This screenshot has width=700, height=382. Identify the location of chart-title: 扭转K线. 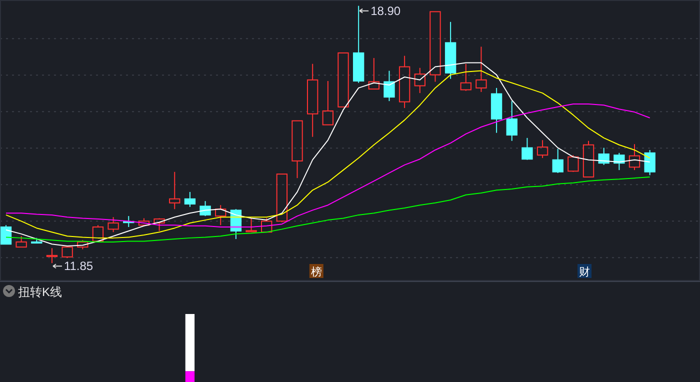
(40, 292).